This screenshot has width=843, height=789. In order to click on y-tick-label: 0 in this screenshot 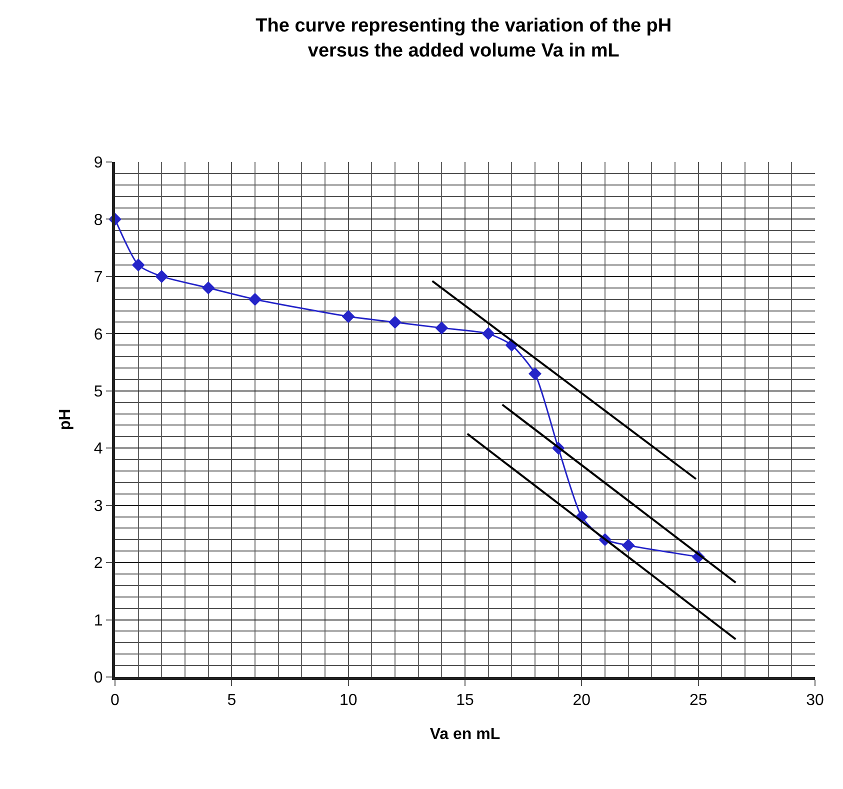, I will do `click(98, 678)`.